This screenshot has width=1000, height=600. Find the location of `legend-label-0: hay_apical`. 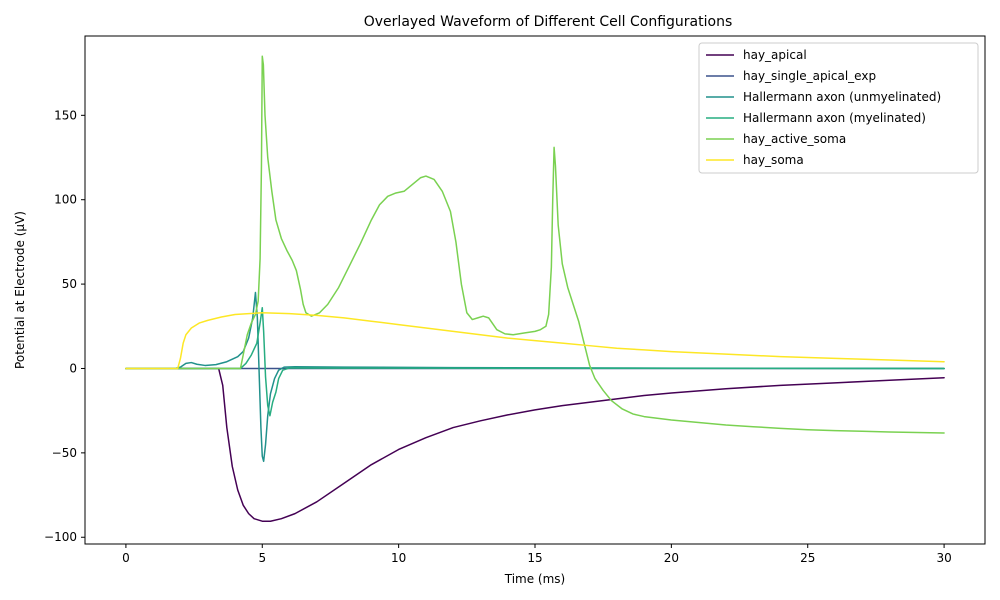

legend-label-0: hay_apical is located at coordinates (775, 55).